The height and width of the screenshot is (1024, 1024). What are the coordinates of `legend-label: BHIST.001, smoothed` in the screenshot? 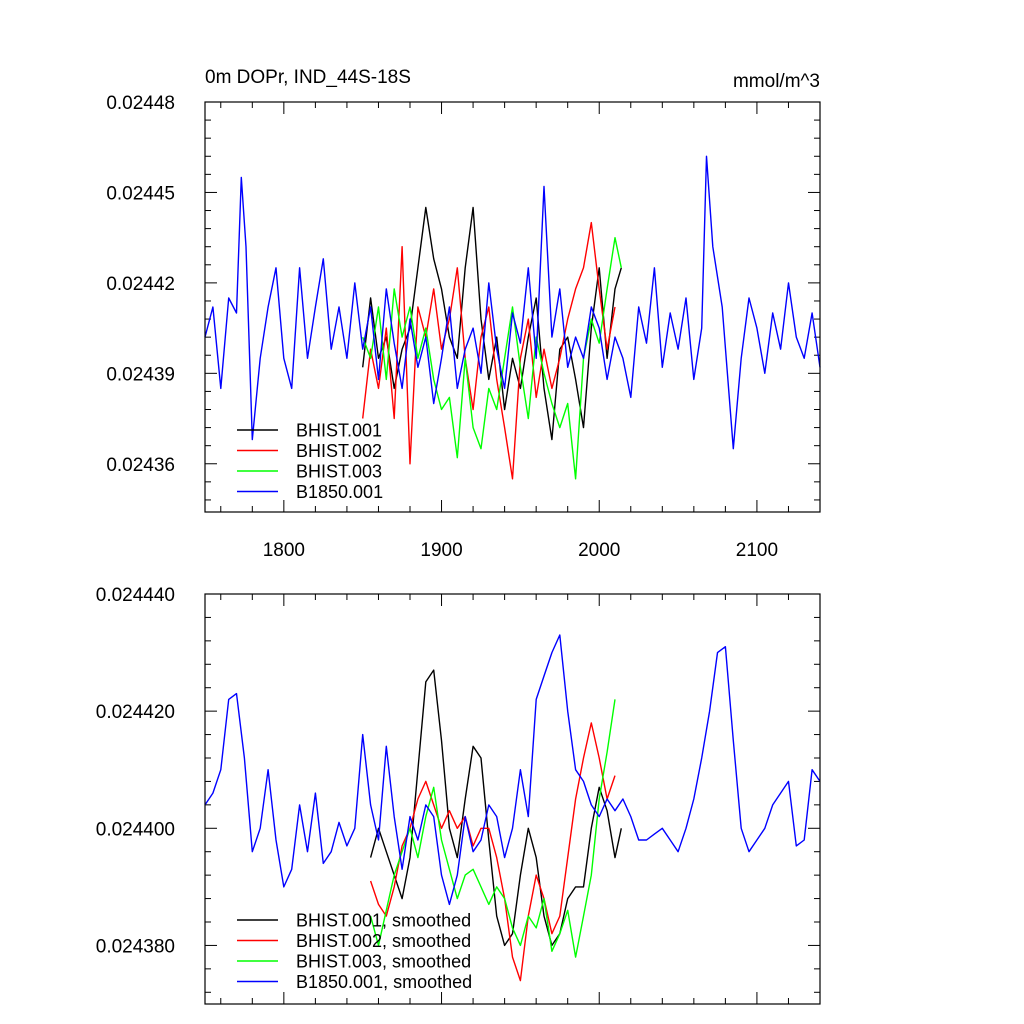 It's located at (383, 921).